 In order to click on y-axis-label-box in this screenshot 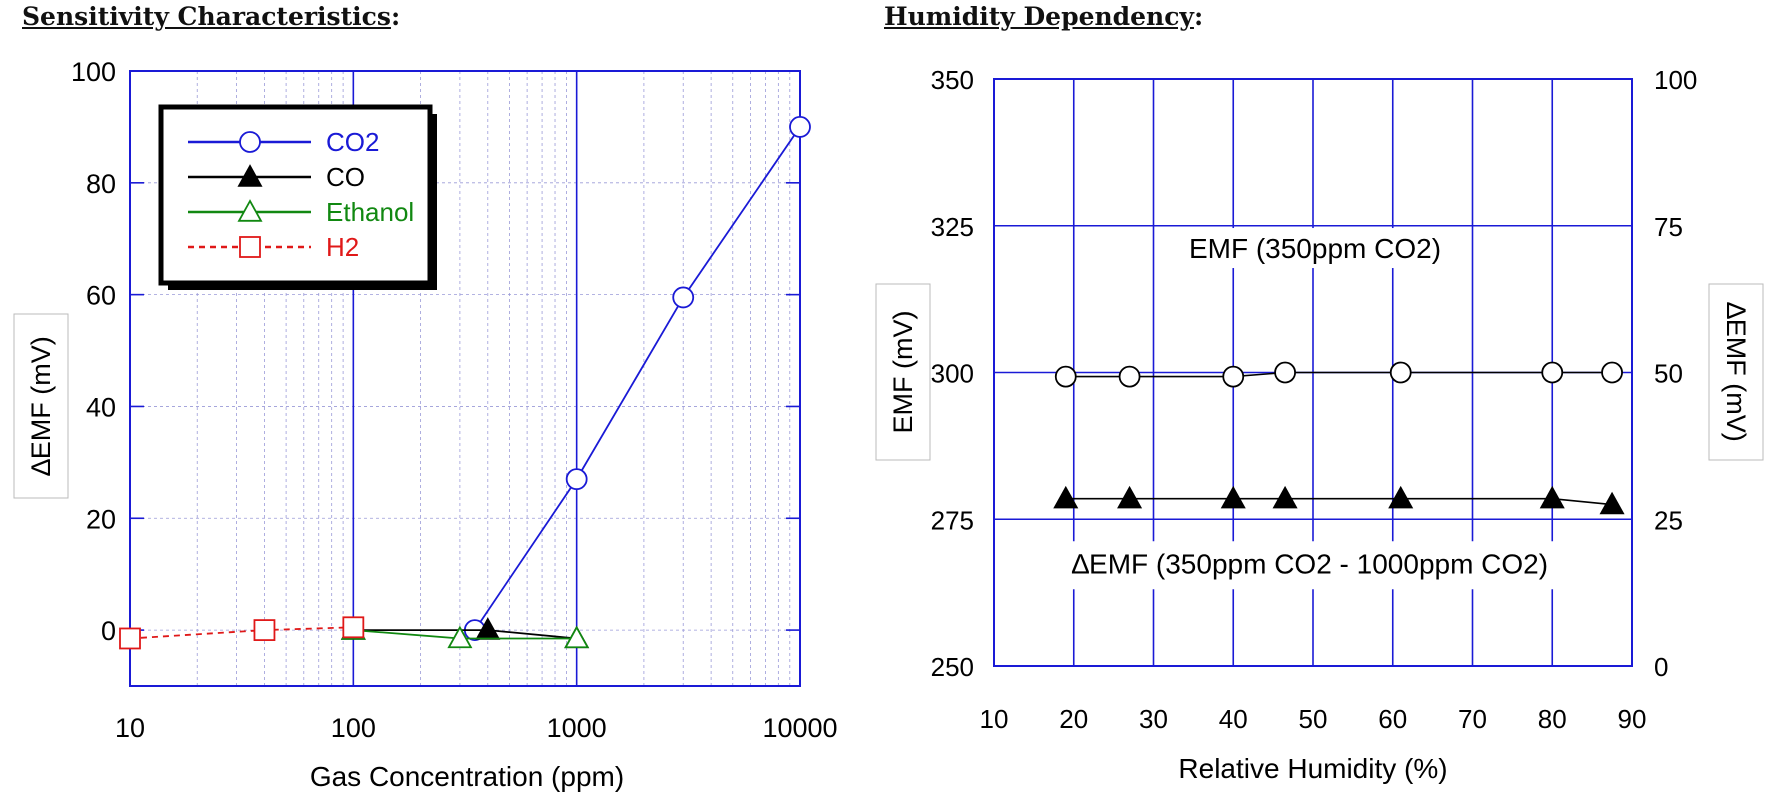, I will do `click(41, 406)`.